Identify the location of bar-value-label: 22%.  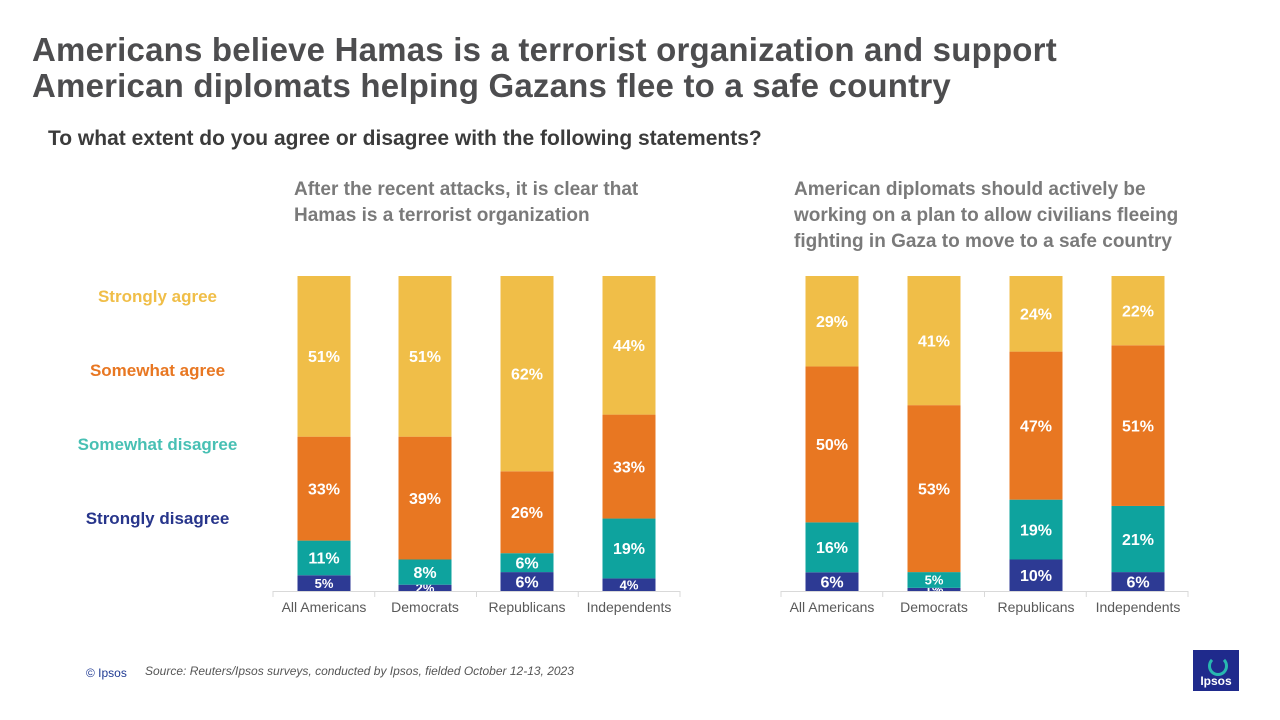
(1138, 311).